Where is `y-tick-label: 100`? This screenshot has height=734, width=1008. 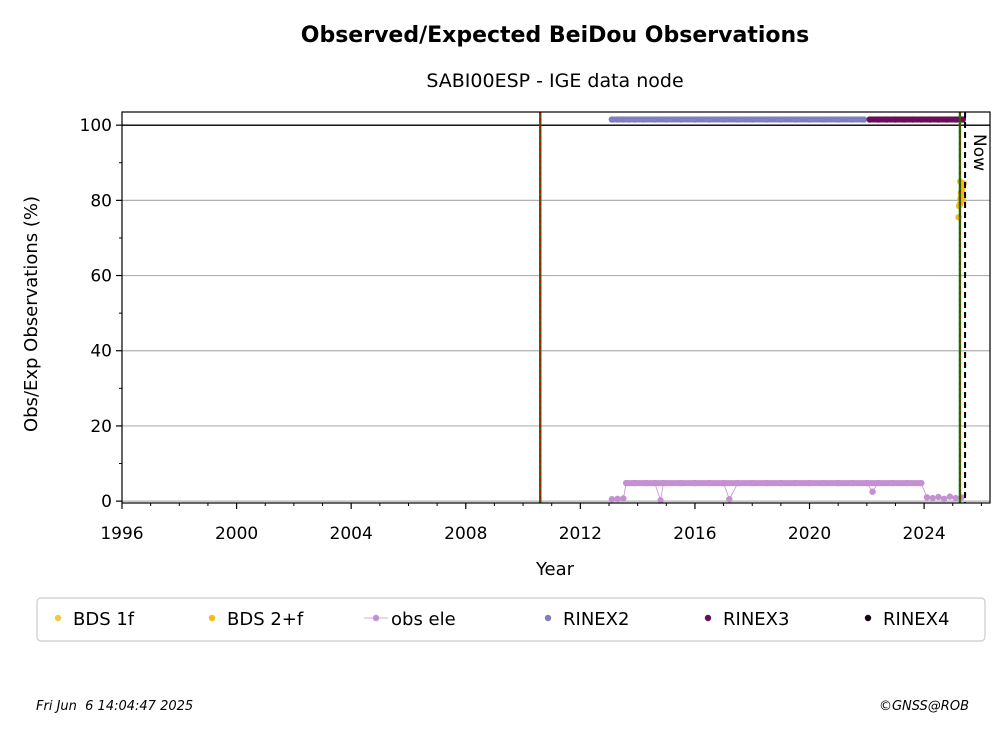 y-tick-label: 100 is located at coordinates (96, 126).